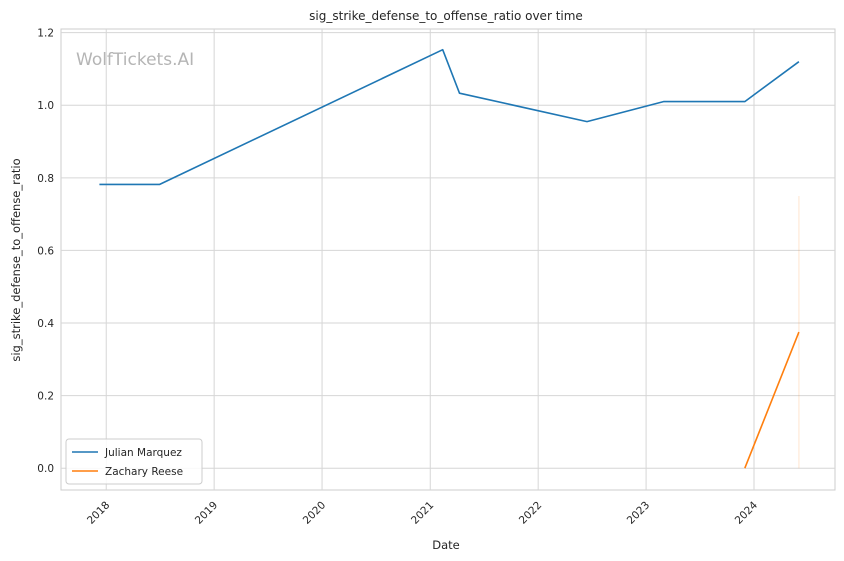 The width and height of the screenshot is (844, 561). Describe the element at coordinates (45, 324) in the screenshot. I see `y-tick-label: 0.4` at that location.